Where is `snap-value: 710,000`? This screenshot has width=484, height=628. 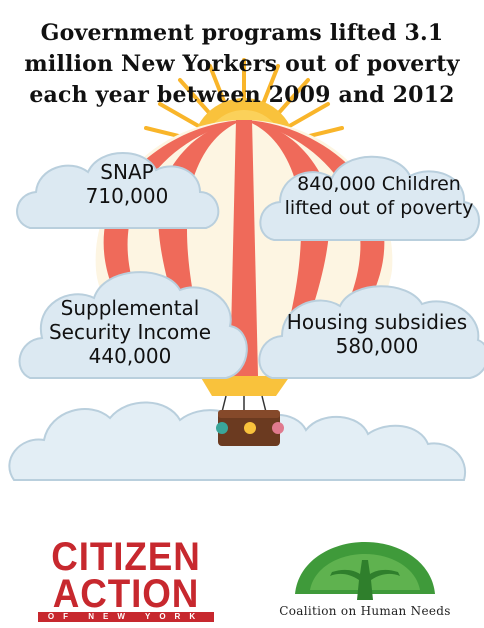
snap-value: 710,000 is located at coordinates (127, 196).